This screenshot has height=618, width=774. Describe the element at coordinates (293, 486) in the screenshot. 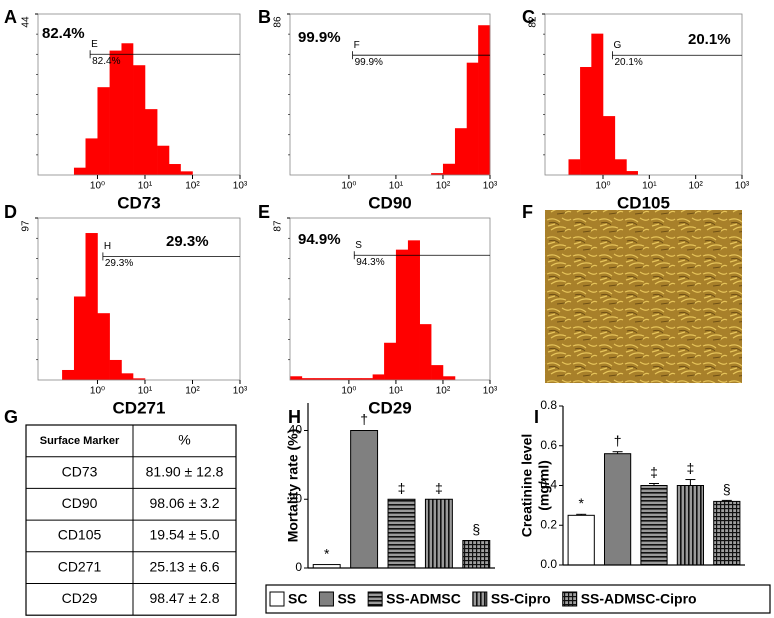

I see `y-axis-label: Mortality rate (%)` at that location.